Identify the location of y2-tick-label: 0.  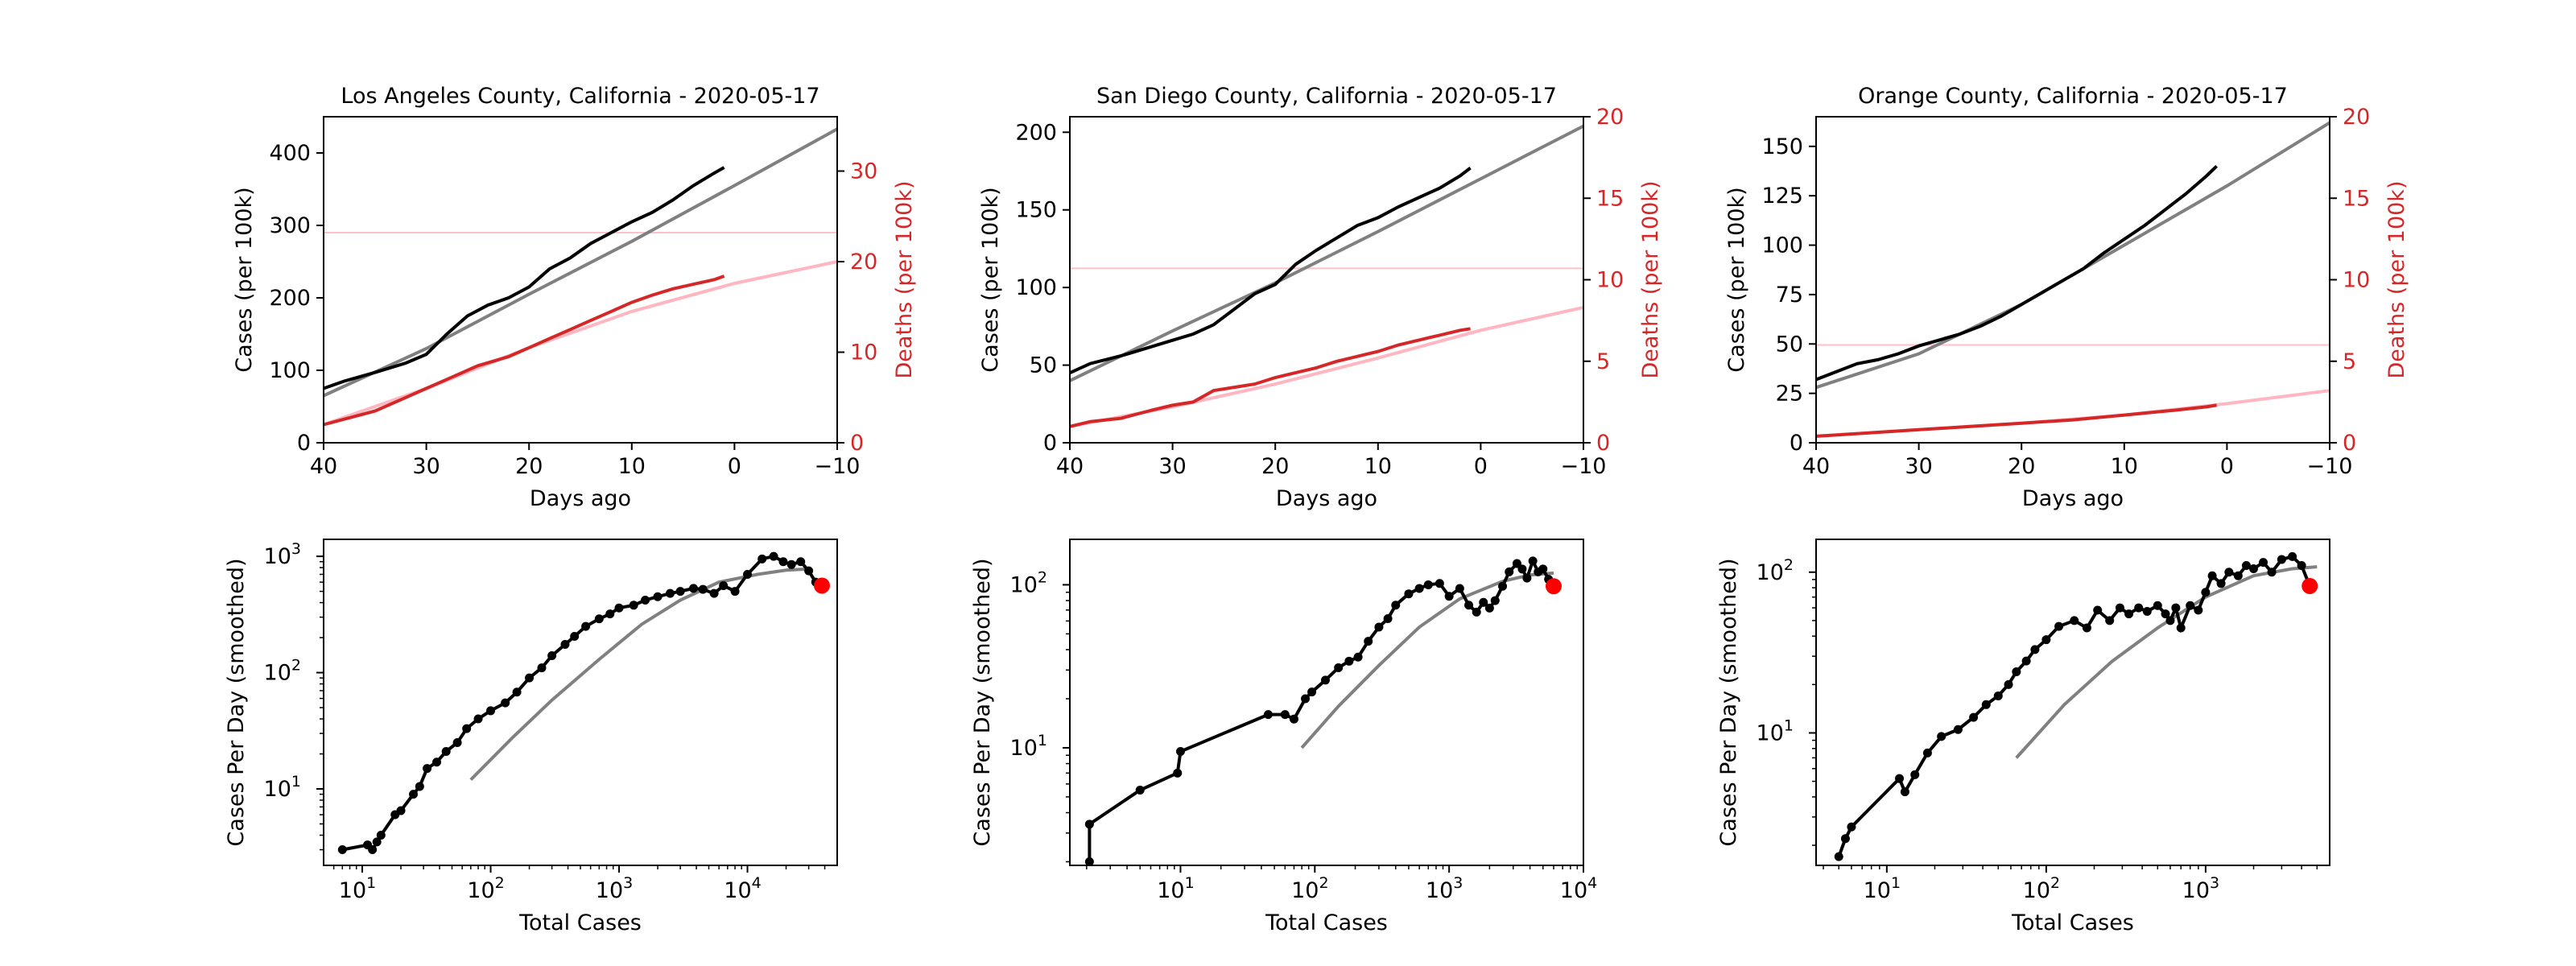
(857, 443).